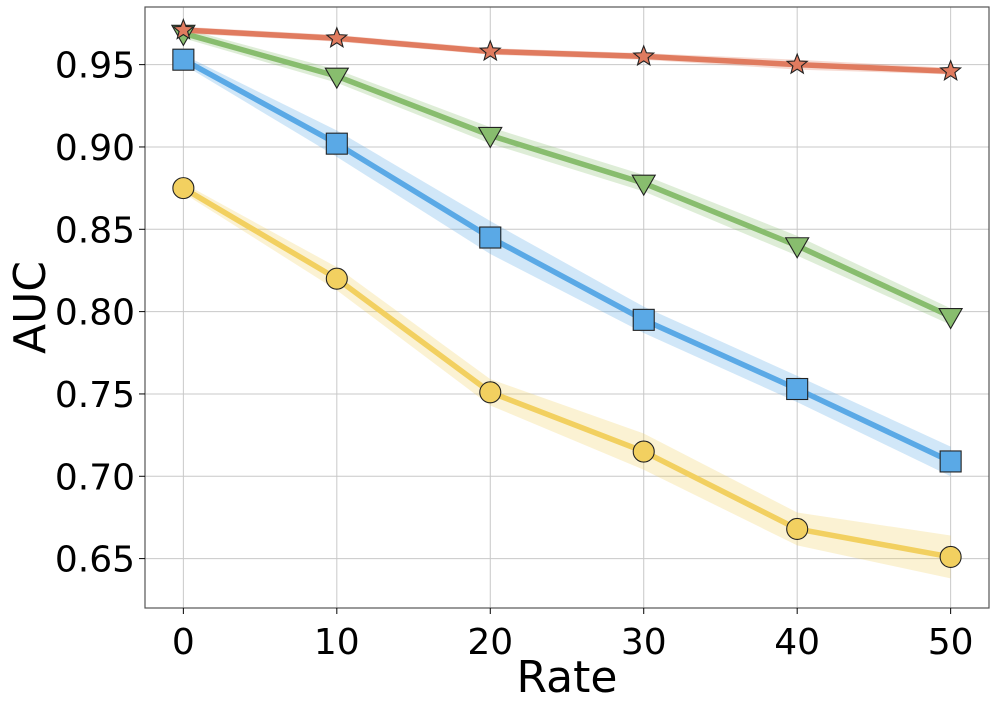 The height and width of the screenshot is (708, 997). Describe the element at coordinates (644, 642) in the screenshot. I see `x-tick-label: 30` at that location.